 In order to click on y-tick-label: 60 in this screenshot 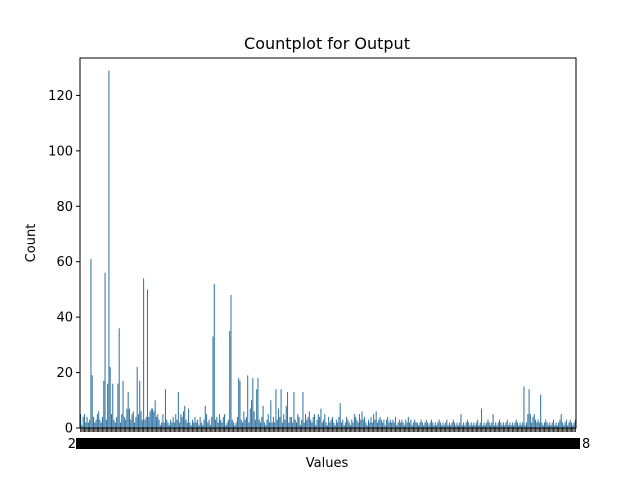, I will do `click(64, 262)`.